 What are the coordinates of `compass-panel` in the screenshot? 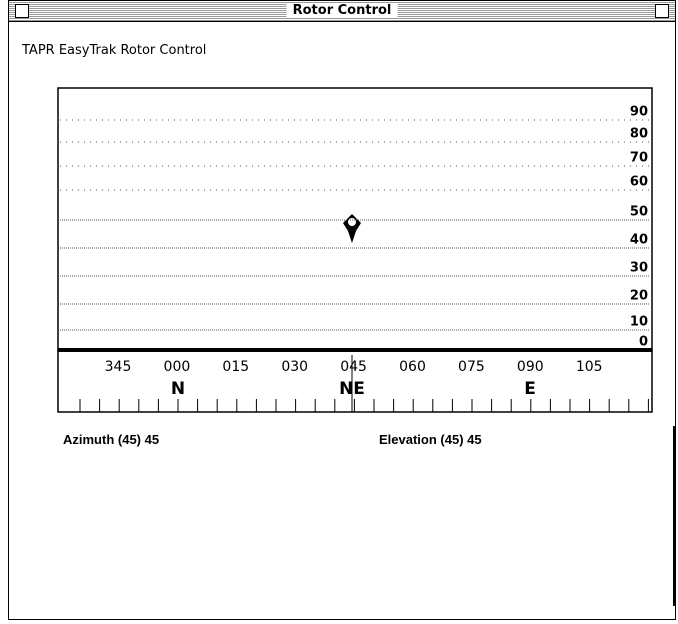 It's located at (355, 381).